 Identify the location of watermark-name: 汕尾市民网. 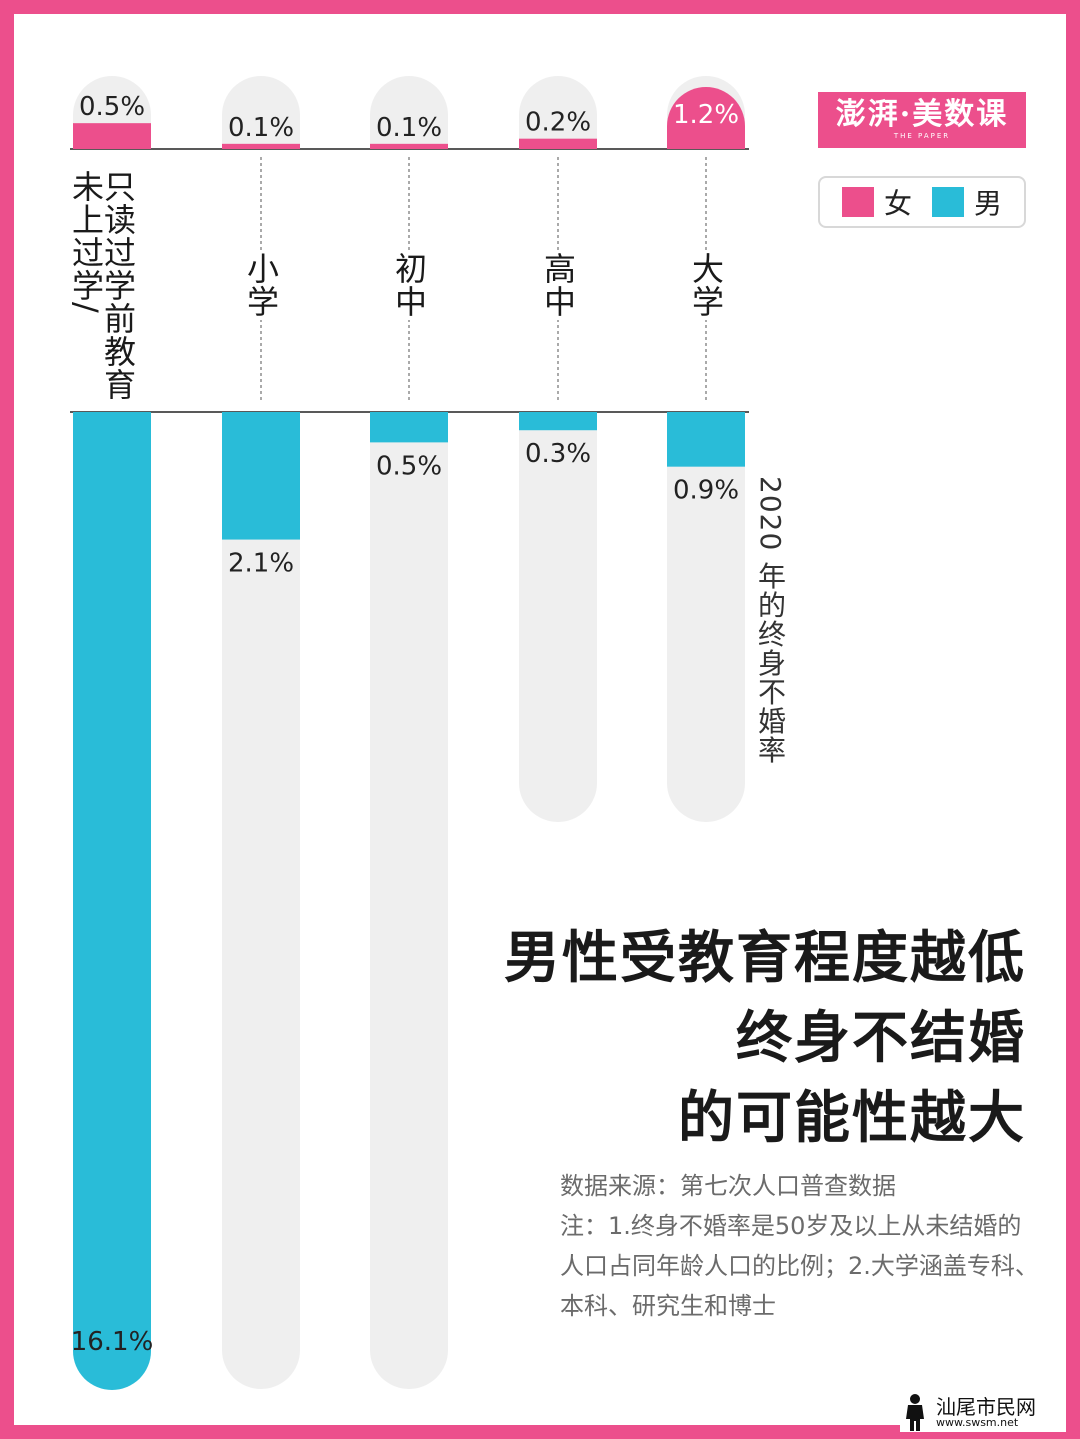
(986, 1406).